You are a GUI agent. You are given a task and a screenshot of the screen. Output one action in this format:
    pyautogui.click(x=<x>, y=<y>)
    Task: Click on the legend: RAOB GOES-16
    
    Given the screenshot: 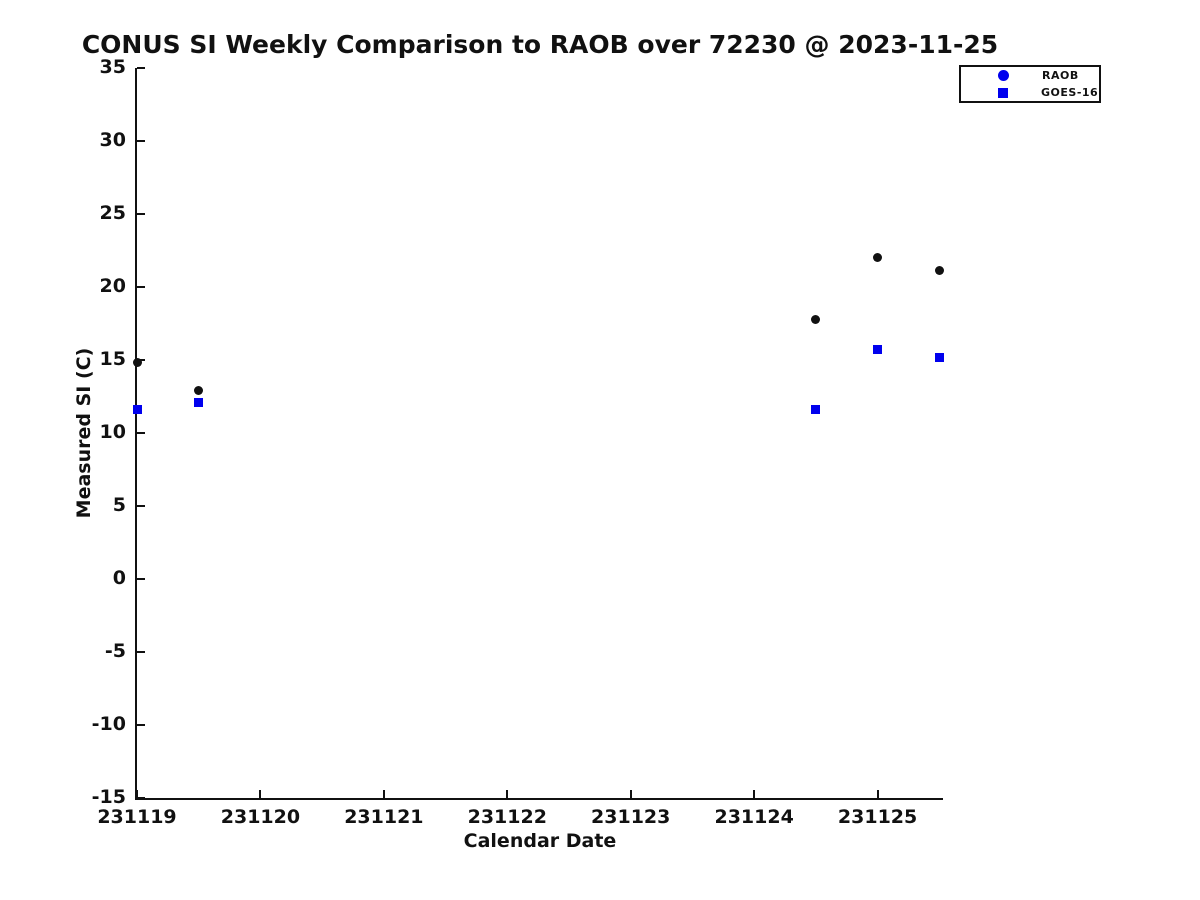 What is the action you would take?
    pyautogui.click(x=1030, y=84)
    